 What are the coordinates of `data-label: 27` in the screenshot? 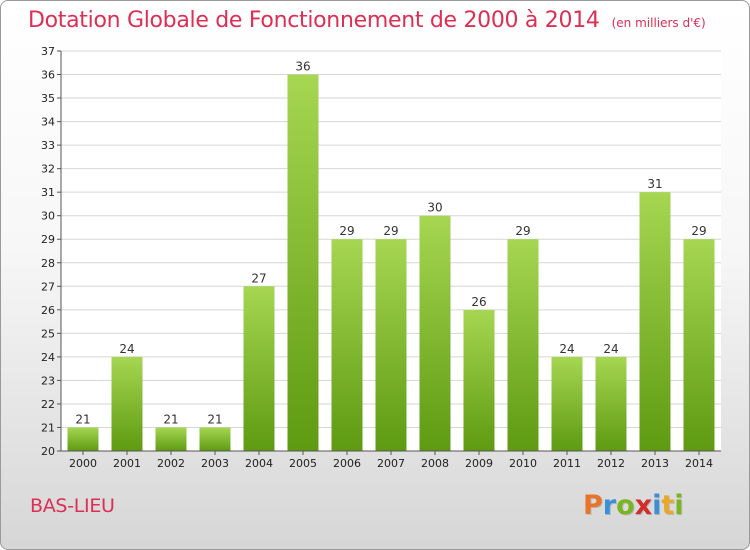 It's located at (258, 278).